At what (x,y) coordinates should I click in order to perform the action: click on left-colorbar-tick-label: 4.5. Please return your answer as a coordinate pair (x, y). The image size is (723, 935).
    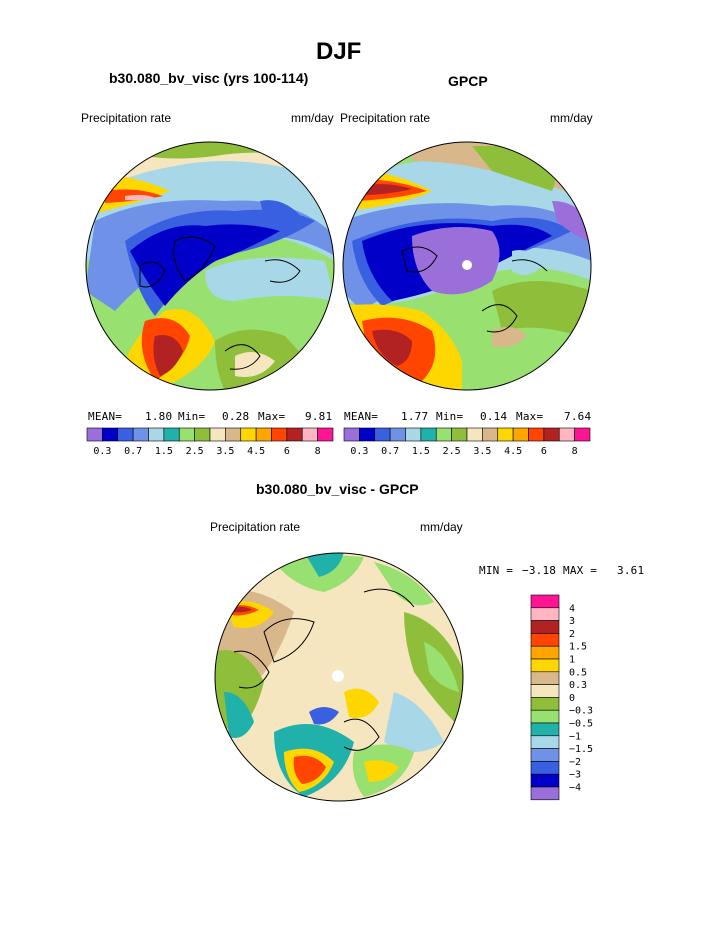
    Looking at the image, I should click on (256, 451).